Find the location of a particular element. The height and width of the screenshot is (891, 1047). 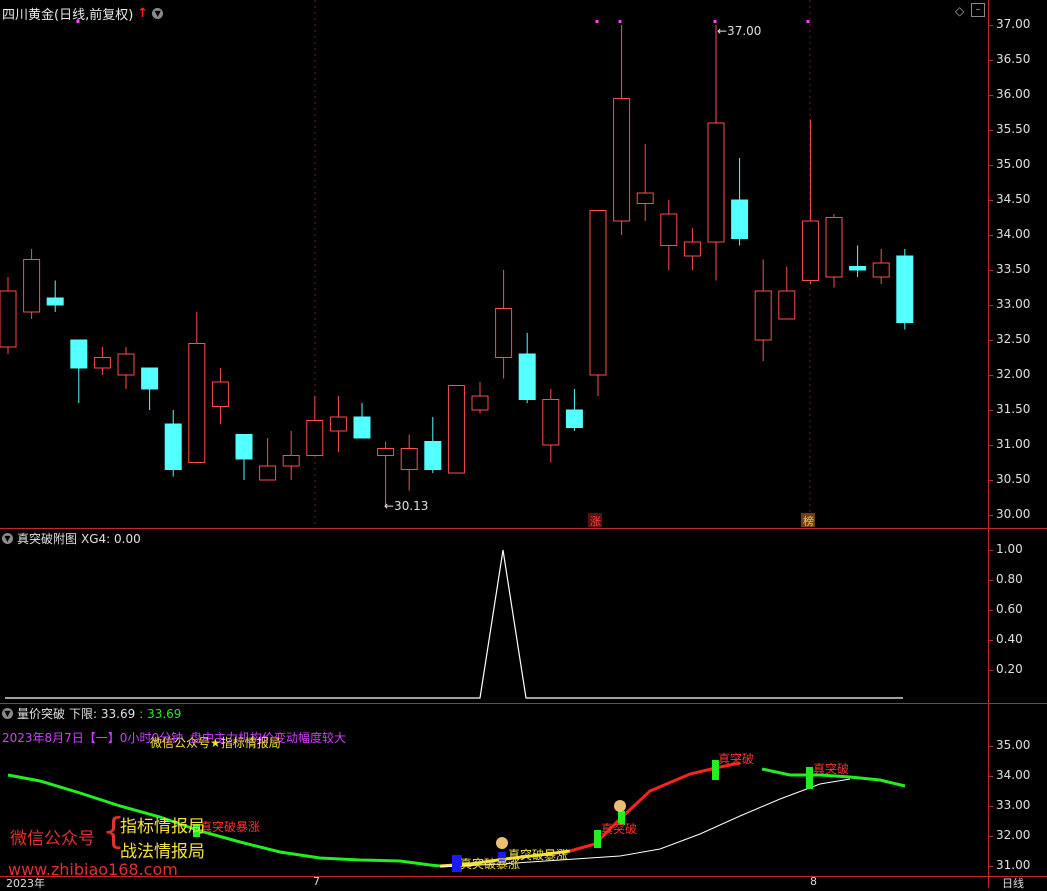

panel-divider is located at coordinates (523, 703).